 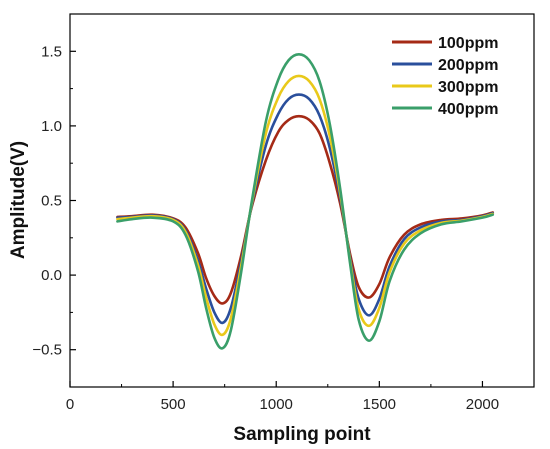 What do you see at coordinates (468, 109) in the screenshot?
I see `legend-label: 400ppm` at bounding box center [468, 109].